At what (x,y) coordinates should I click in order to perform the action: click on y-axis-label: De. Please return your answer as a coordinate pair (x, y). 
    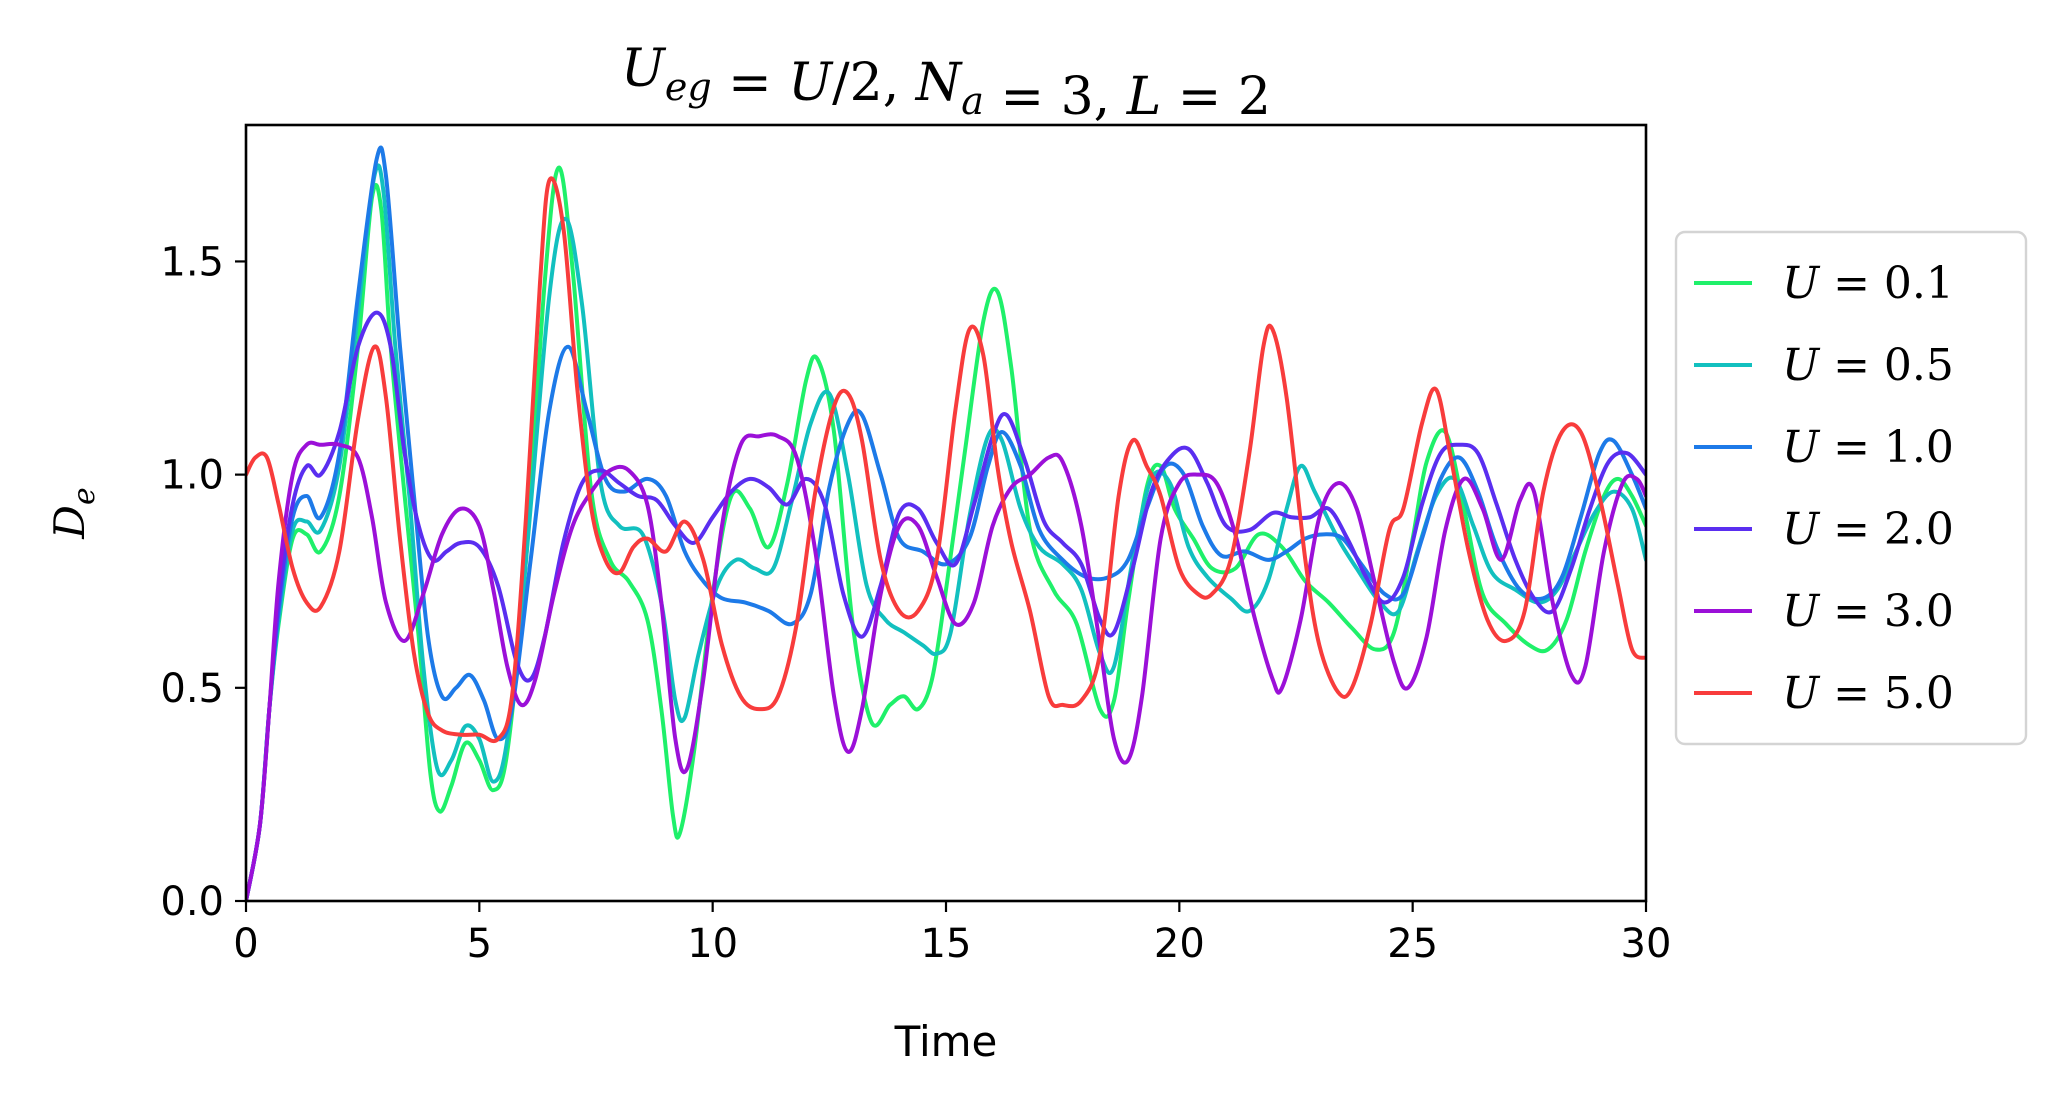
    Looking at the image, I should click on (73, 513).